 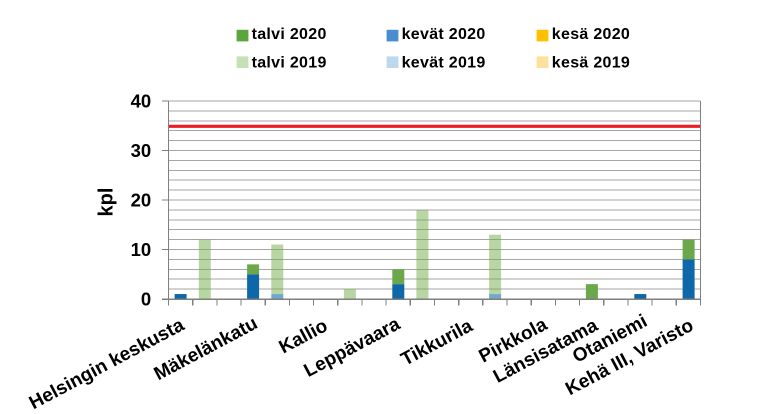 What do you see at coordinates (146, 299) in the screenshot?
I see `svg-text: 0` at bounding box center [146, 299].